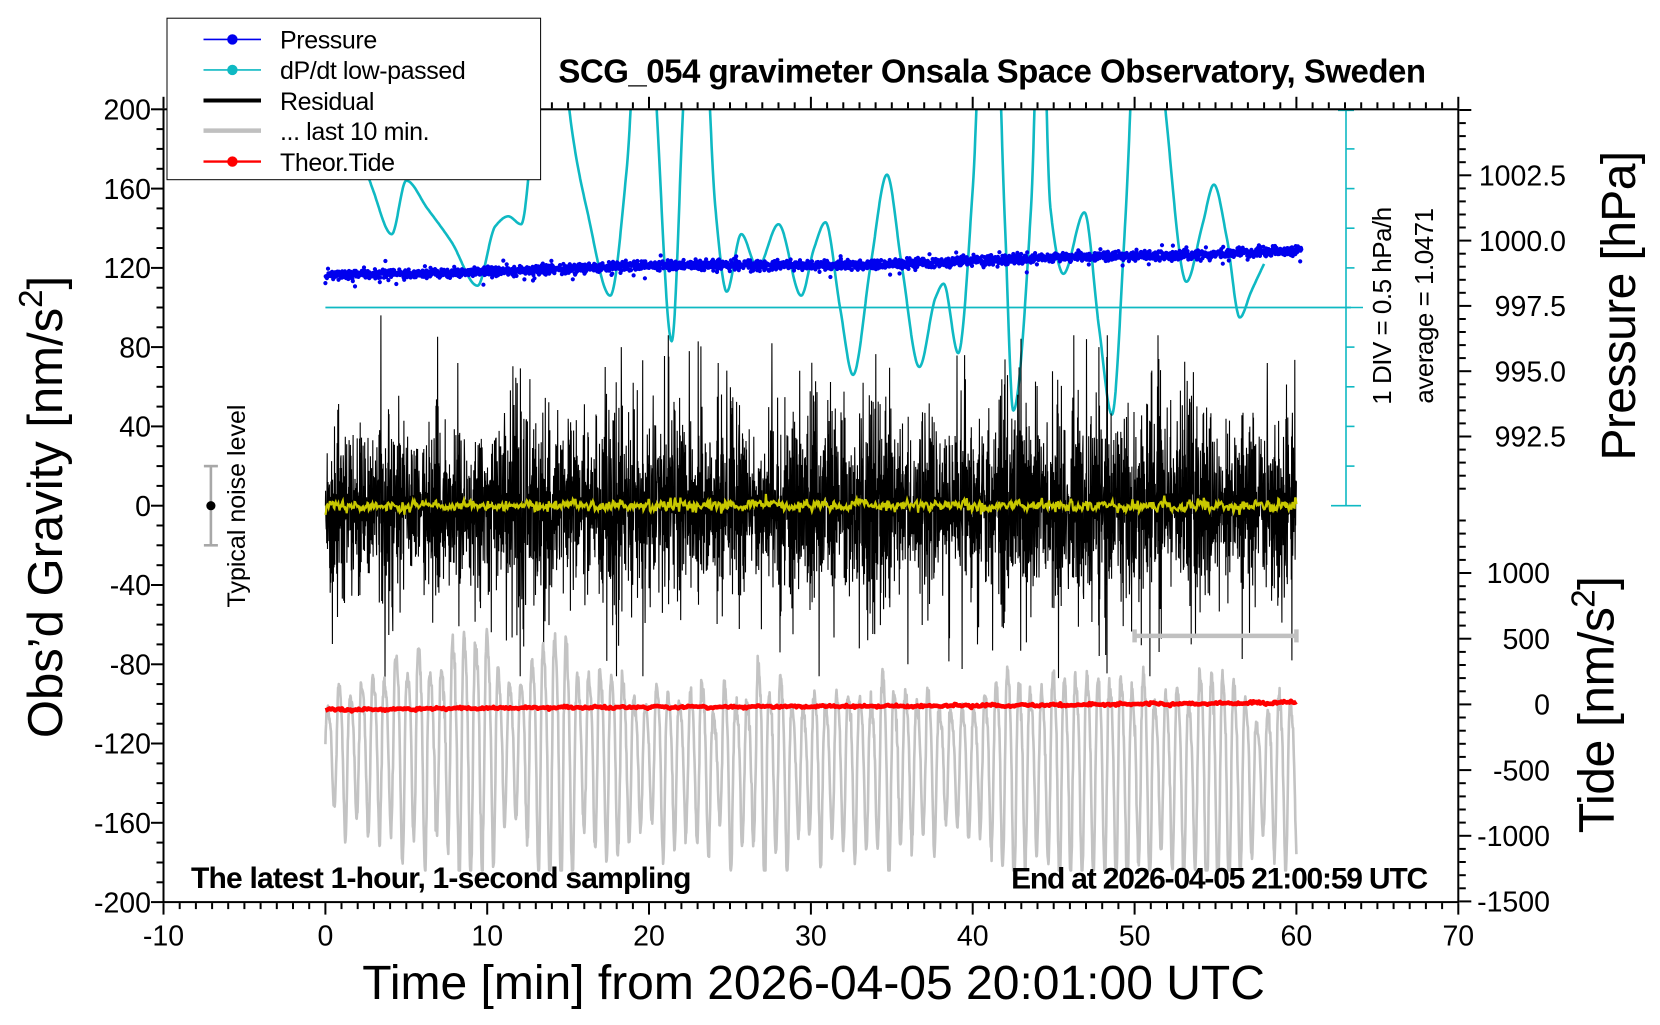 Image resolution: width=1660 pixels, height=1025 pixels. Describe the element at coordinates (328, 41) in the screenshot. I see `svg-text: Pressure` at that location.